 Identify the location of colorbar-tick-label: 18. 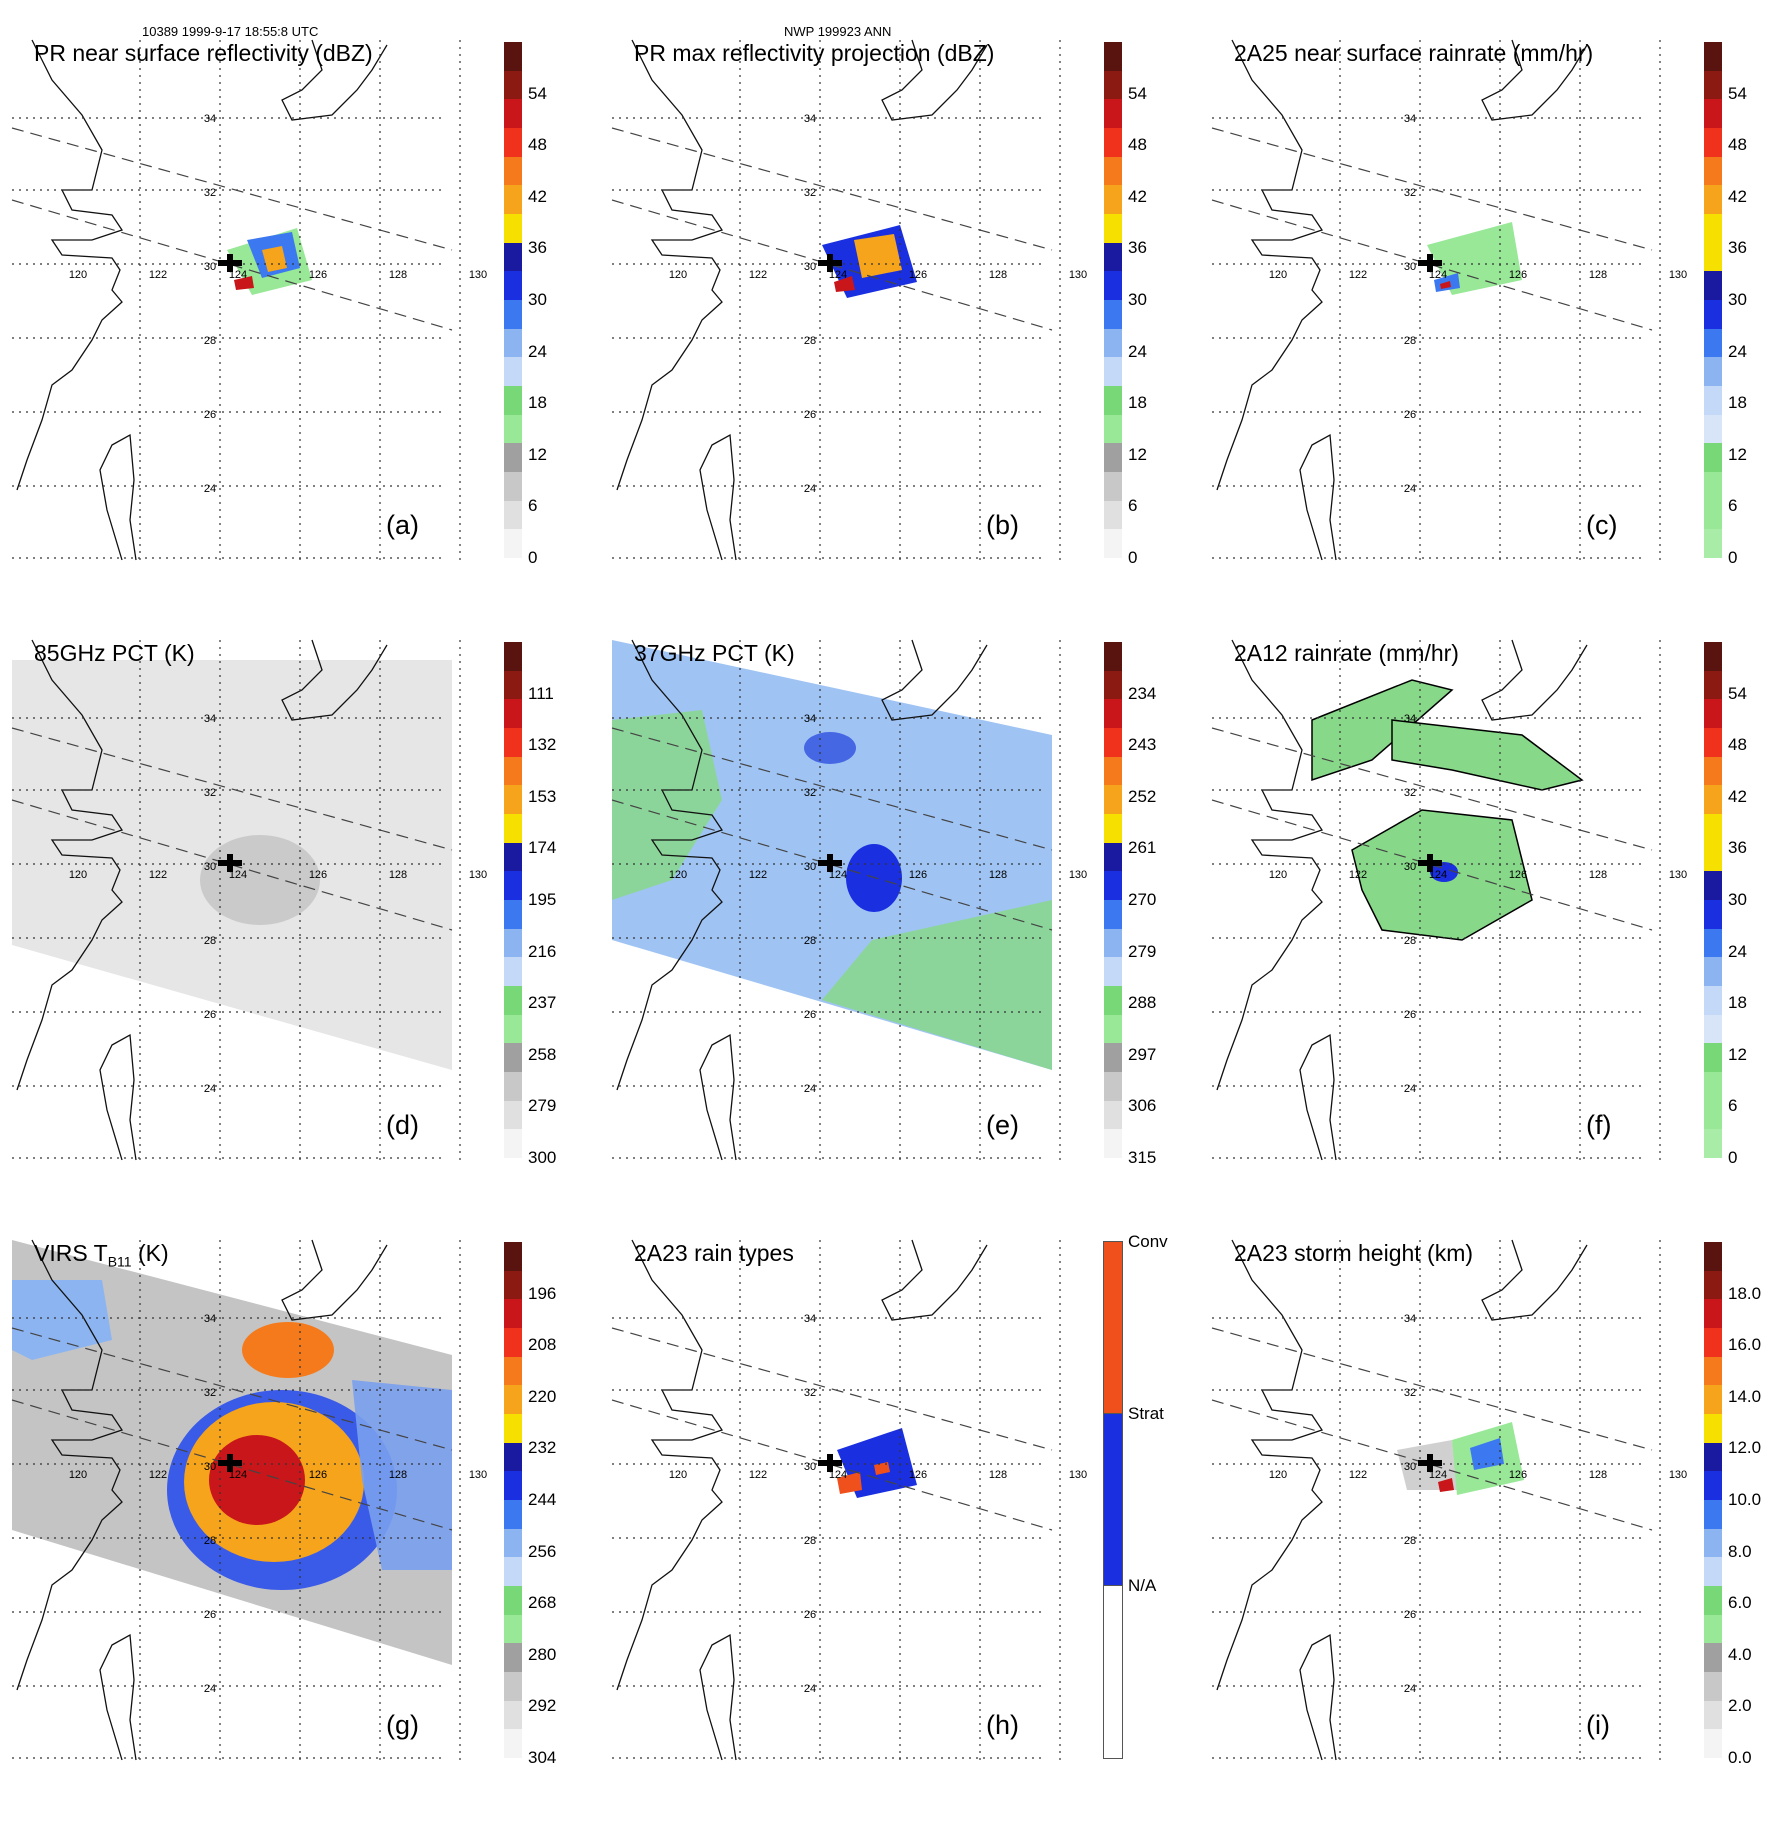
(1137, 403).